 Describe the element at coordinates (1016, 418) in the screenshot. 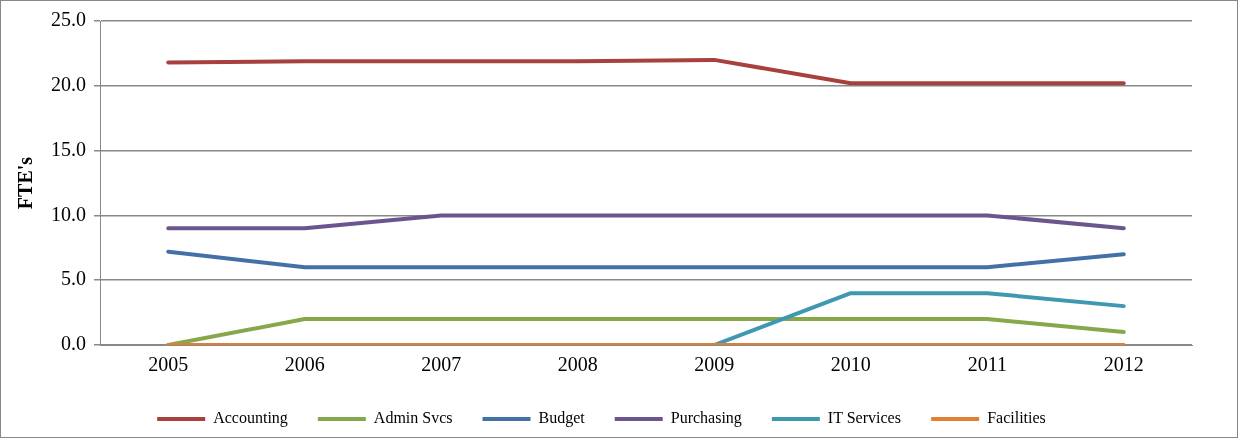

I see `legend-label: Facilities` at that location.